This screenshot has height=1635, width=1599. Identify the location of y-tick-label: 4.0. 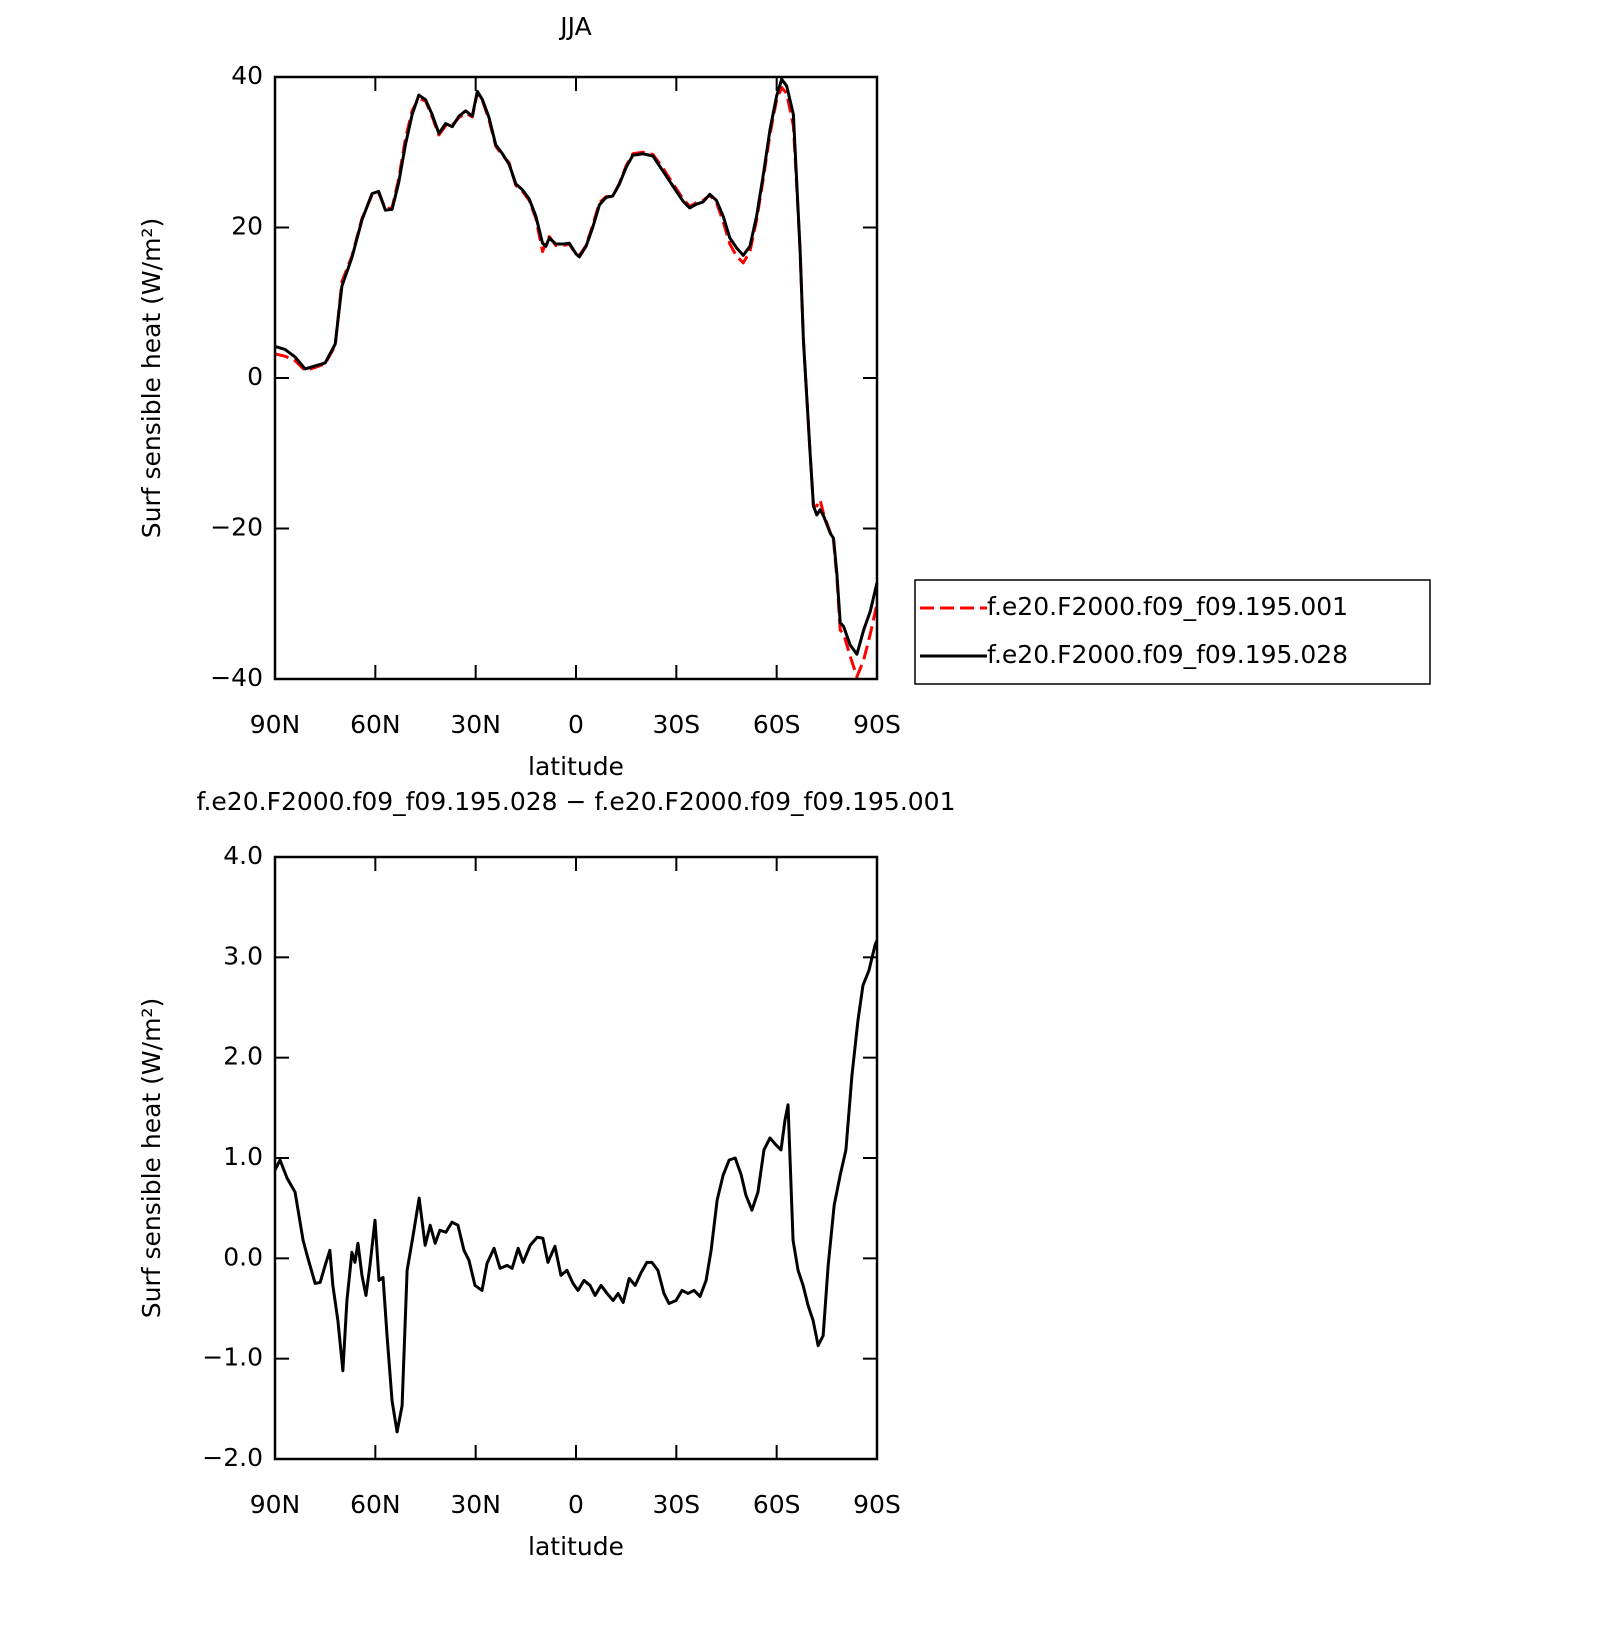
(243, 855).